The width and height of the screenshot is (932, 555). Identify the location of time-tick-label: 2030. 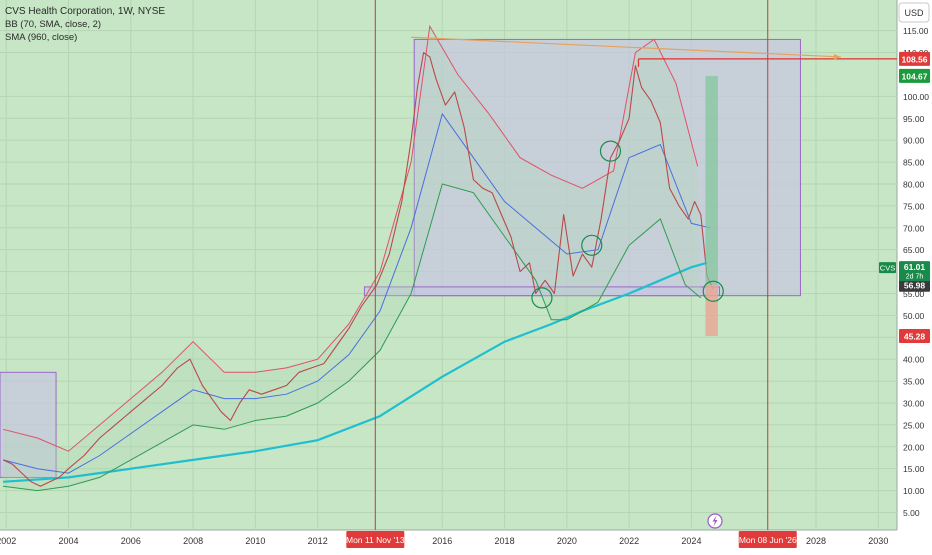
(878, 541).